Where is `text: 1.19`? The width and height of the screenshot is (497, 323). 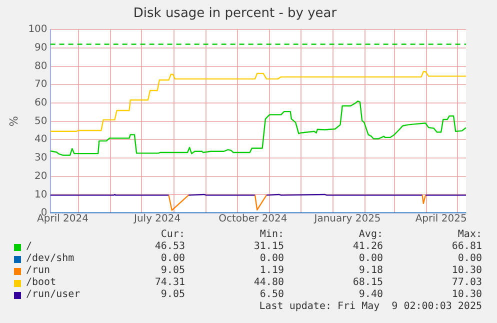 text: 1.19 is located at coordinates (272, 271).